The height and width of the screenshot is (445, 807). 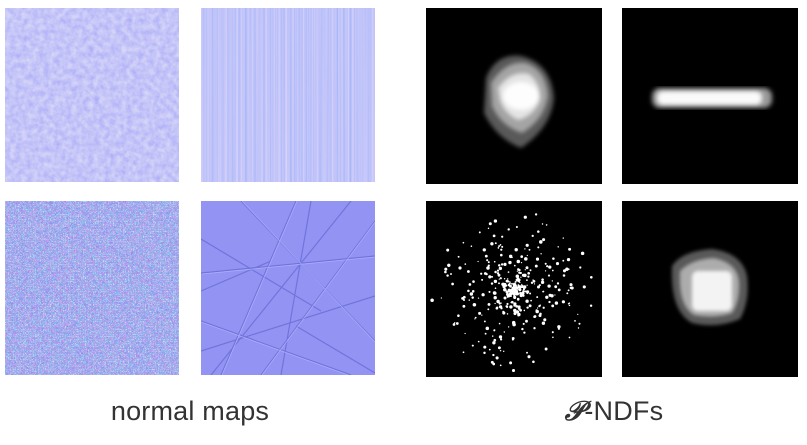 I want to click on ndf-blob, so click(x=514, y=96).